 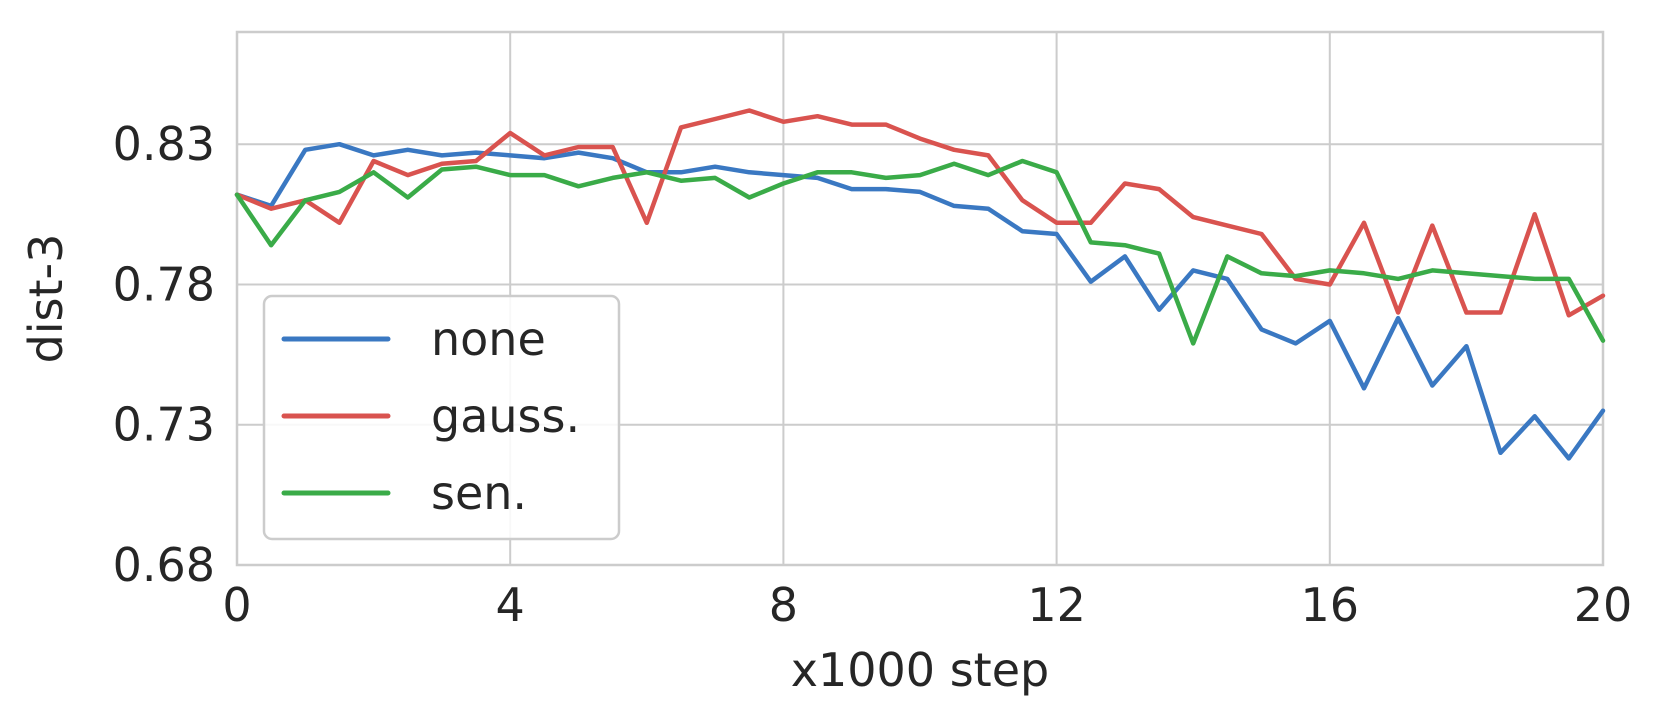 I want to click on x-tick-label: 16, so click(x=1330, y=605).